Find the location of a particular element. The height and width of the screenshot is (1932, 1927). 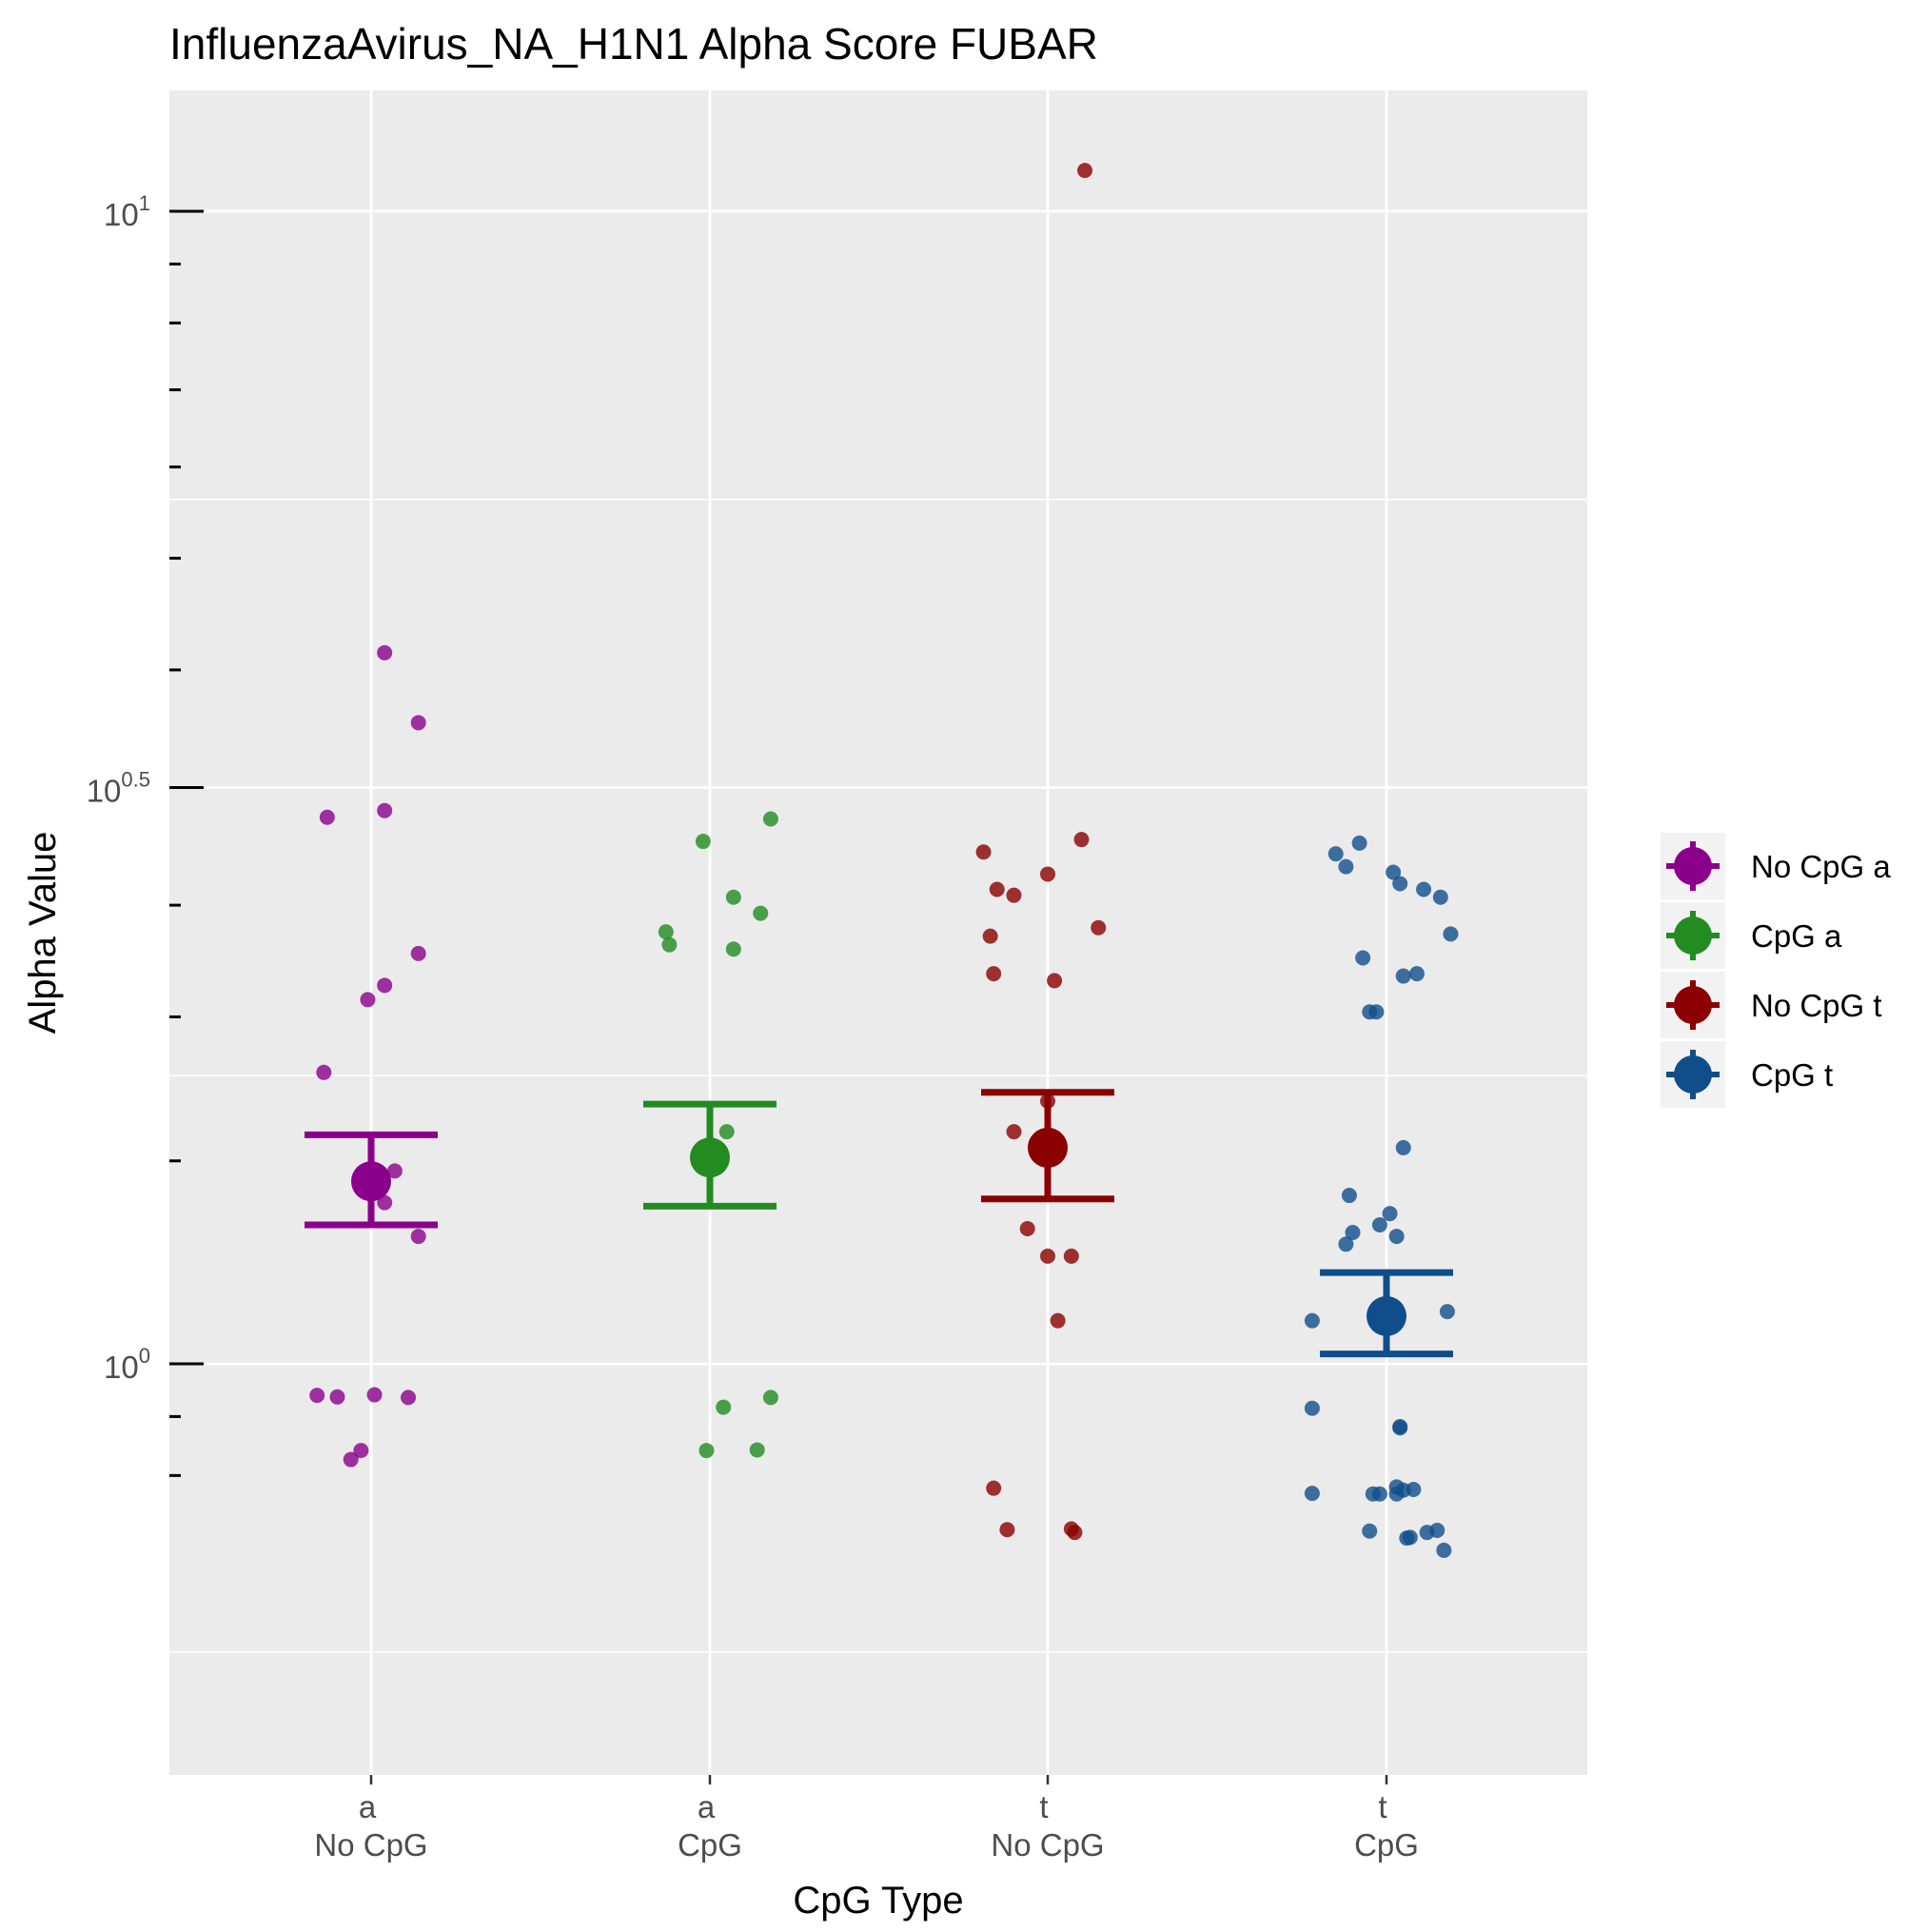

y-tick-label: 10⁰ is located at coordinates (127, 1364).